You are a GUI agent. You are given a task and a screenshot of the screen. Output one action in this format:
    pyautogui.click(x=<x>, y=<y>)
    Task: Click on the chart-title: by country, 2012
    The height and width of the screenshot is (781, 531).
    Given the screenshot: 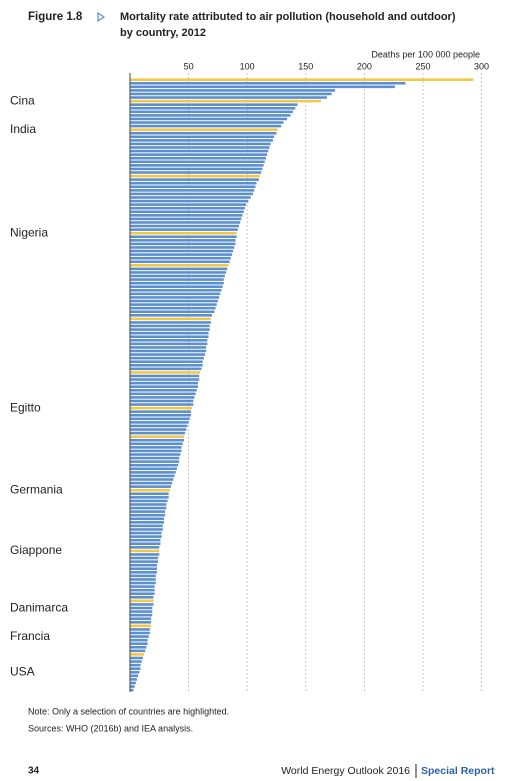 What is the action you would take?
    pyautogui.click(x=163, y=33)
    